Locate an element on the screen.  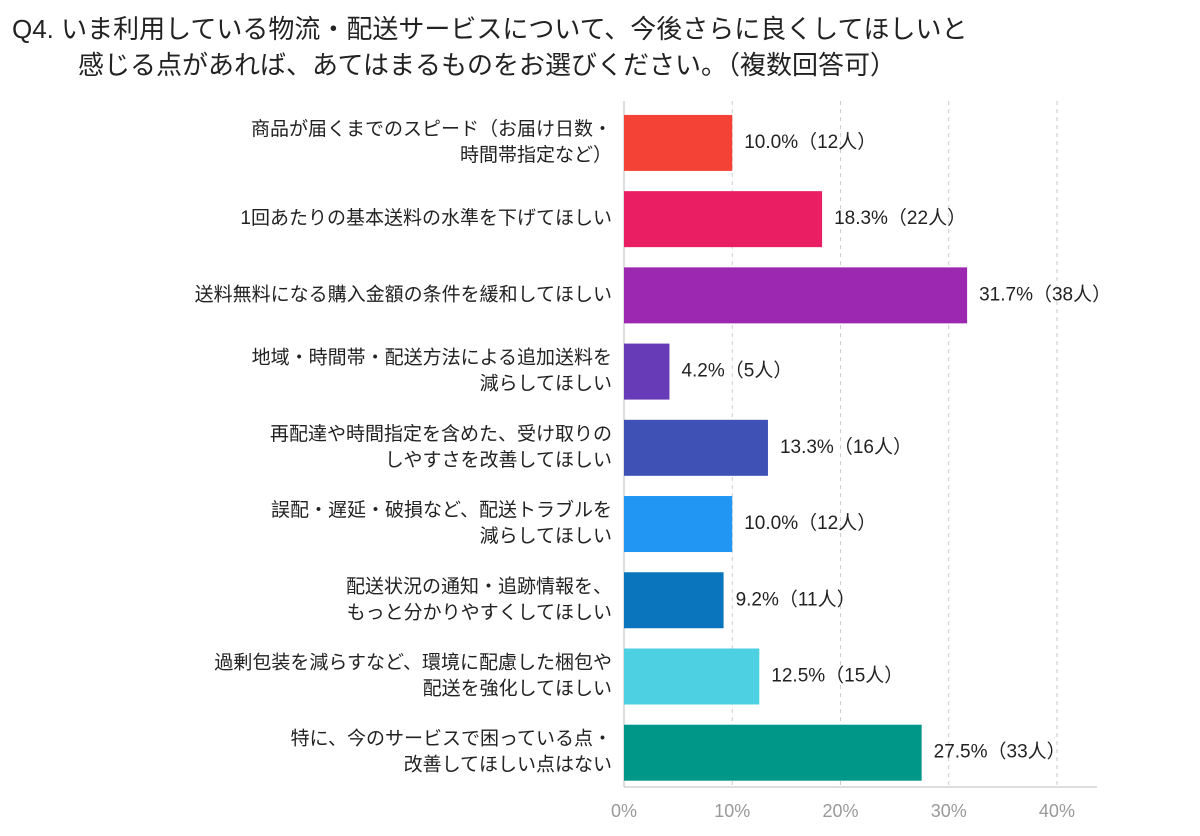
x-tick-label: 30% is located at coordinates (949, 811).